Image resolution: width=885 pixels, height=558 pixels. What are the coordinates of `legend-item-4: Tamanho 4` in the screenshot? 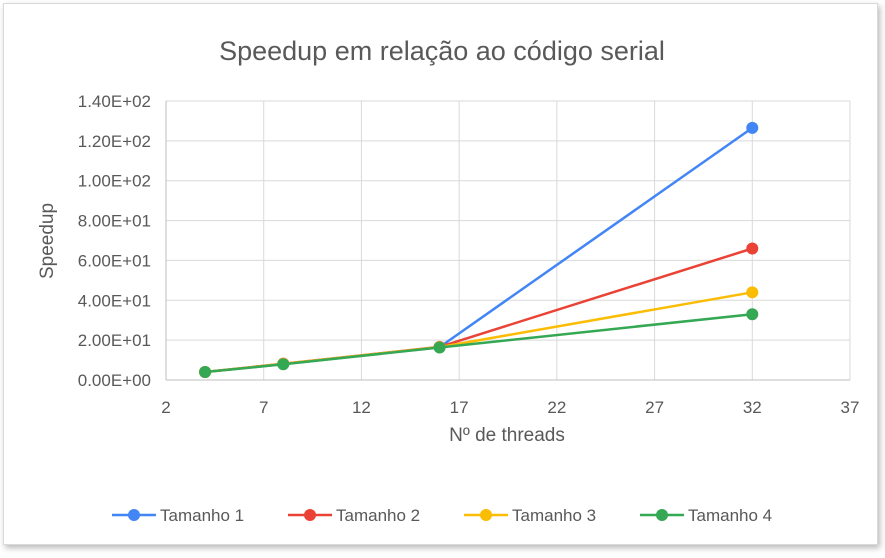 It's located at (706, 515).